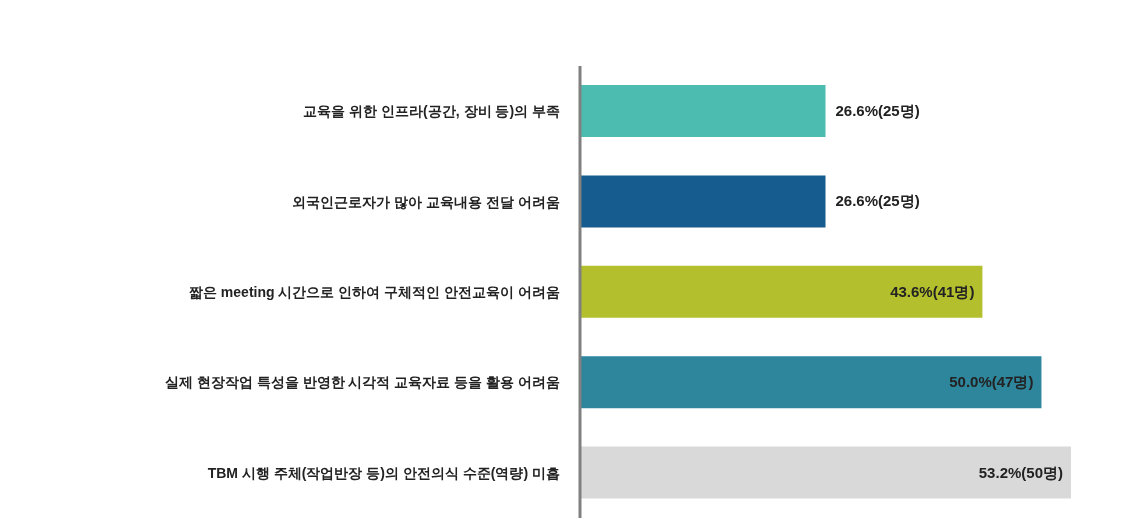 This screenshot has height=526, width=1129. Describe the element at coordinates (383, 472) in the screenshot. I see `y-tick-label: TBM 시행 주체(작업반장 등)의 안전의식 수준(역량) 미흡` at that location.